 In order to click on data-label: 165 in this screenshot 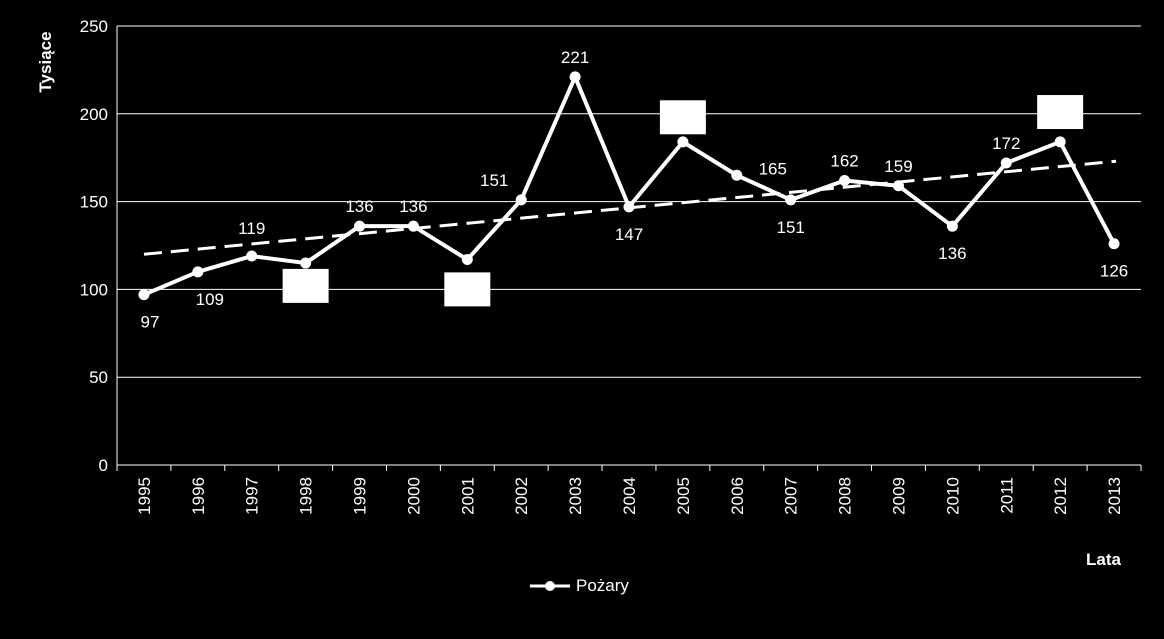, I will do `click(773, 168)`.